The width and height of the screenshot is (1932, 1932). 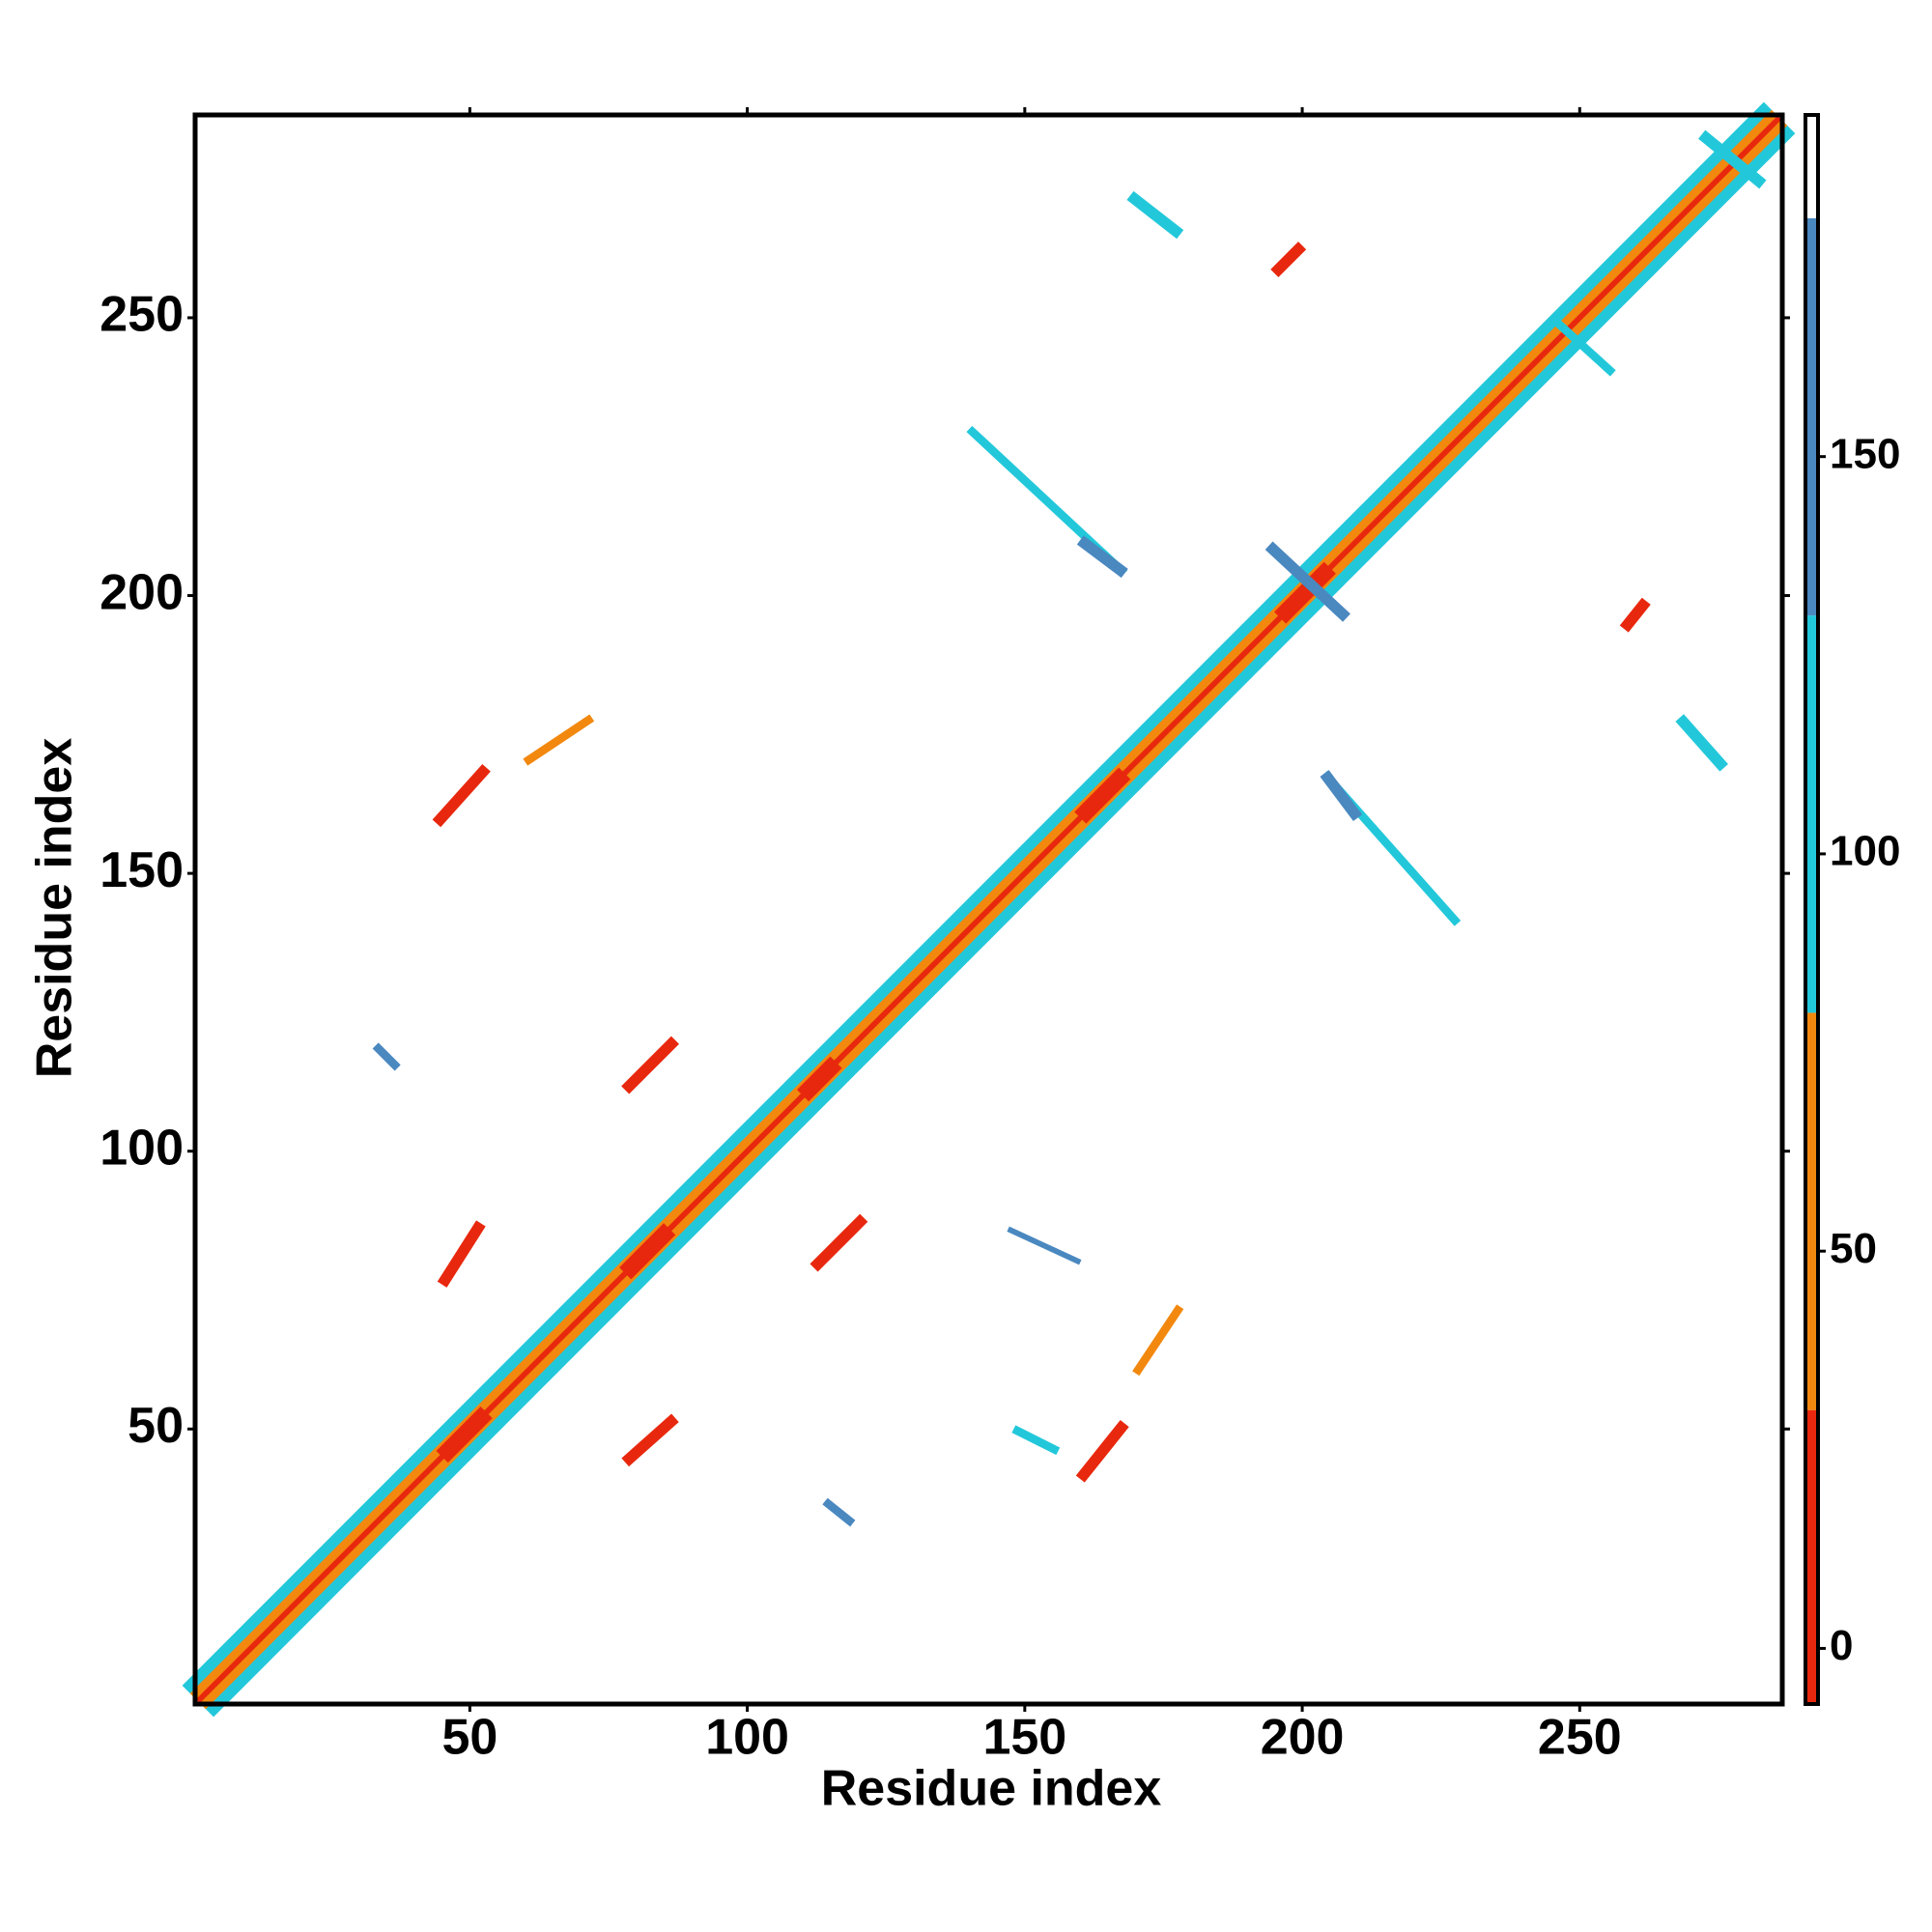 What do you see at coordinates (1024, 1738) in the screenshot?
I see `x-tick-label: 150` at bounding box center [1024, 1738].